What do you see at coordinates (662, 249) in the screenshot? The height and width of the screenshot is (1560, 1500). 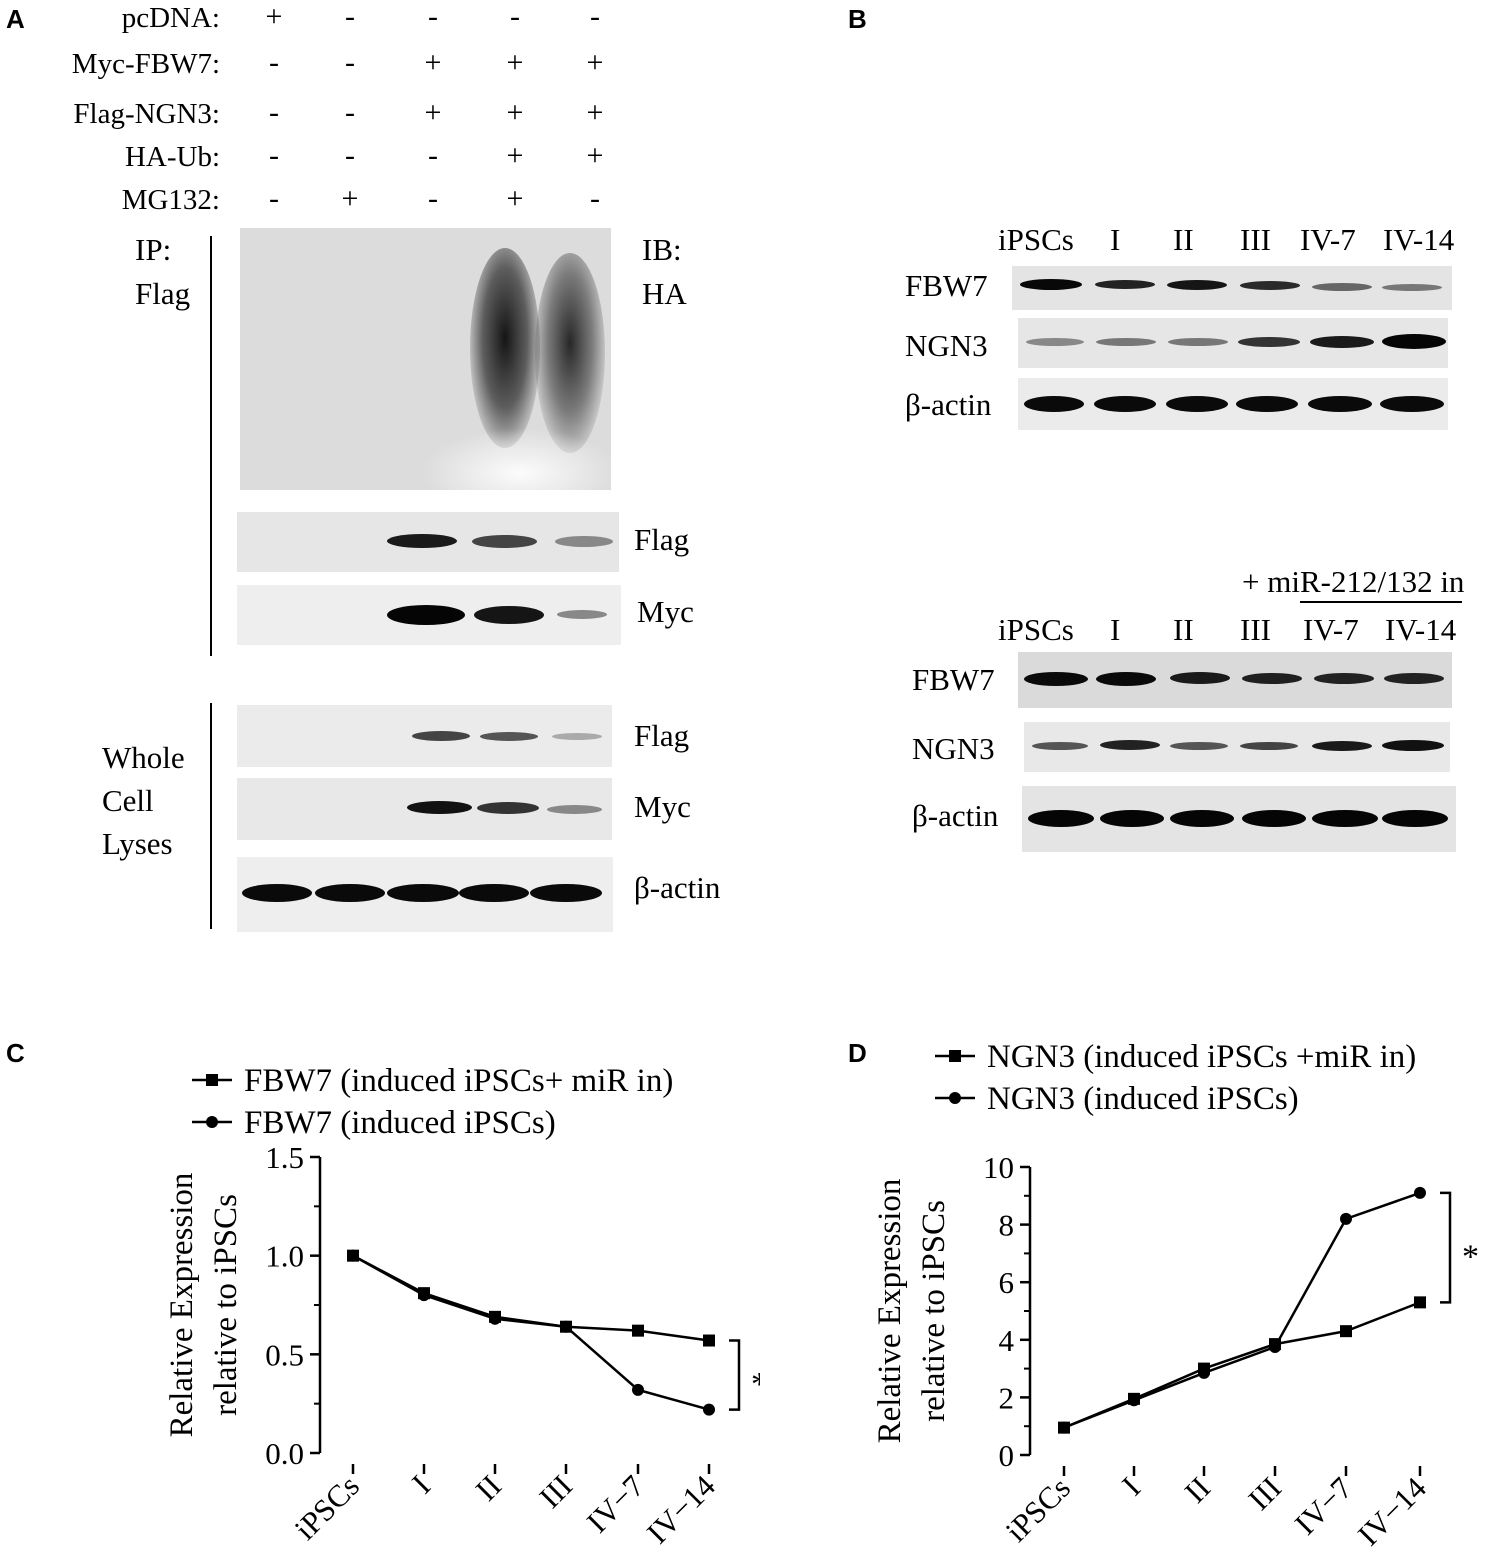 I see `ib-label: IB:` at bounding box center [662, 249].